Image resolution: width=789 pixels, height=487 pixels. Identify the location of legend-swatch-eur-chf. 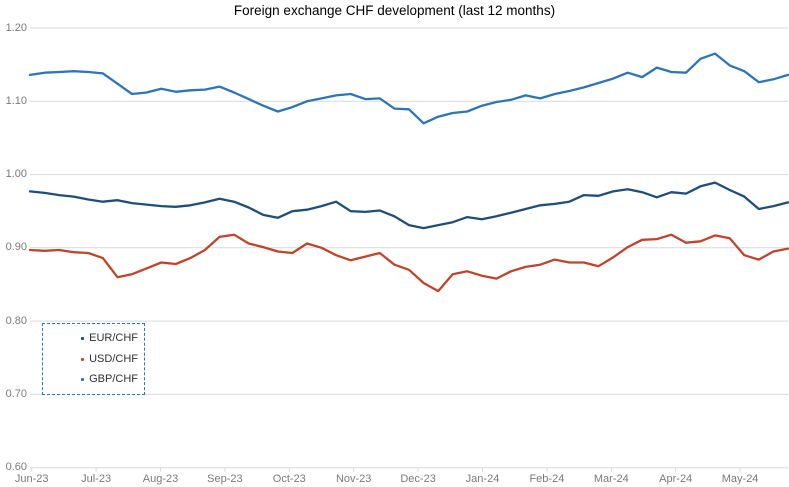
(83, 338).